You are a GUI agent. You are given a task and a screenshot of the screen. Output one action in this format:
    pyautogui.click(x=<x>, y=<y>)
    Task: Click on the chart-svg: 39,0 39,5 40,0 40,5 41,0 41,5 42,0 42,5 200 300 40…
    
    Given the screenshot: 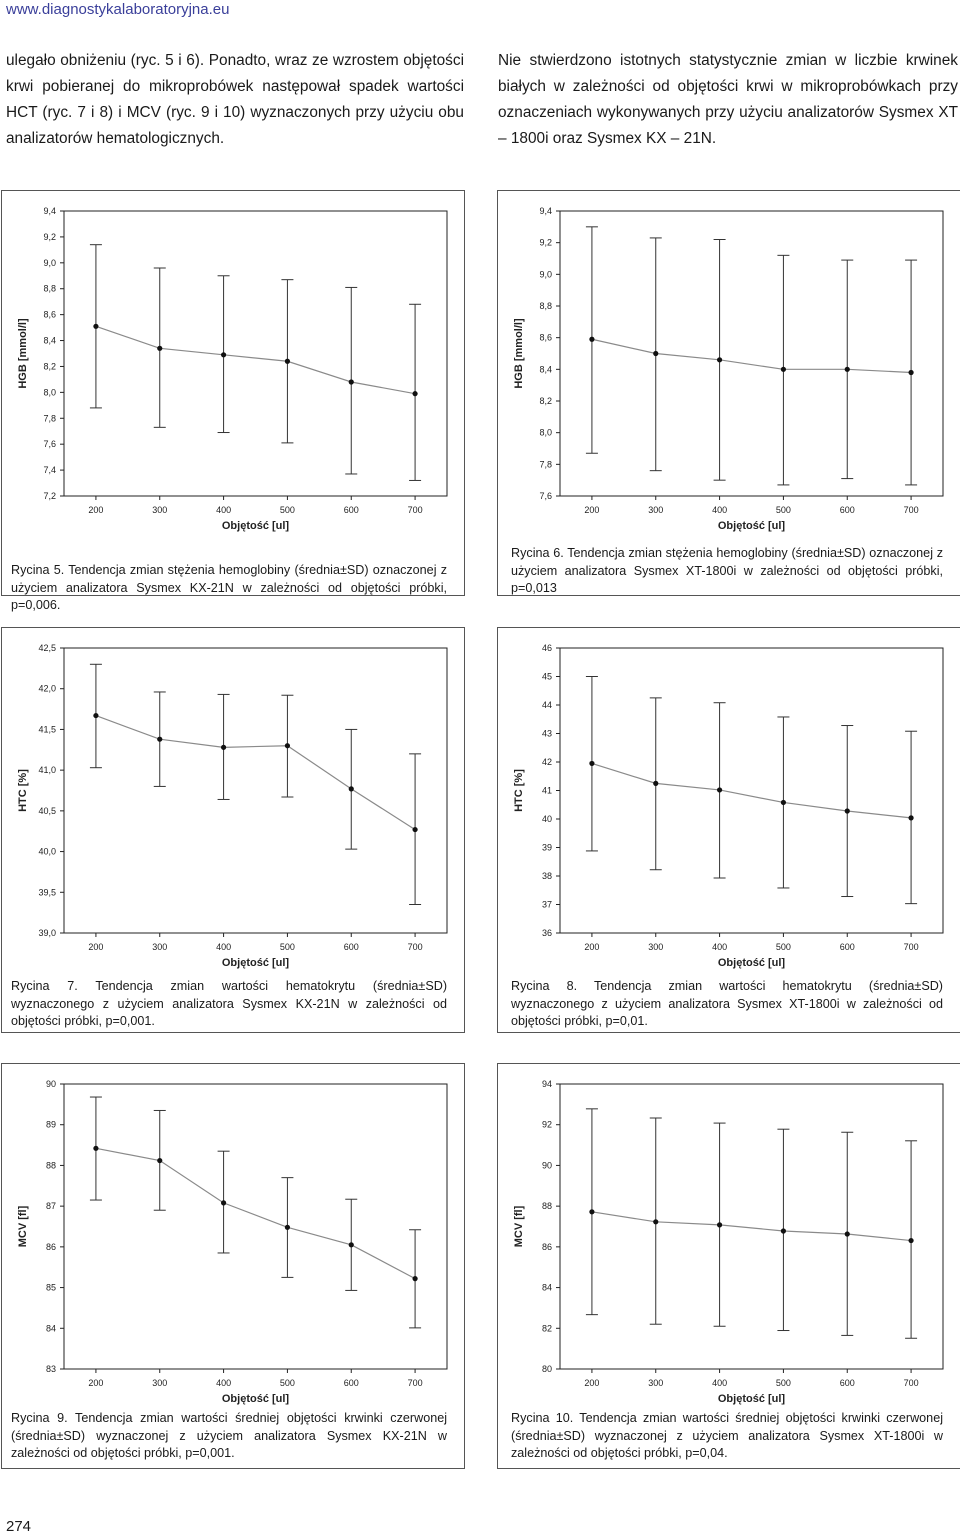 What is the action you would take?
    pyautogui.click(x=232, y=806)
    